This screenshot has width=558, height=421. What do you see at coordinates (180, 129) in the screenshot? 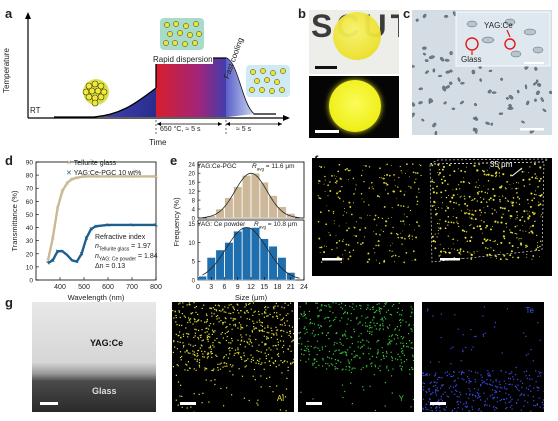
I see `a-cond1: 650 °C, ≈ 5 s` at bounding box center [180, 129].